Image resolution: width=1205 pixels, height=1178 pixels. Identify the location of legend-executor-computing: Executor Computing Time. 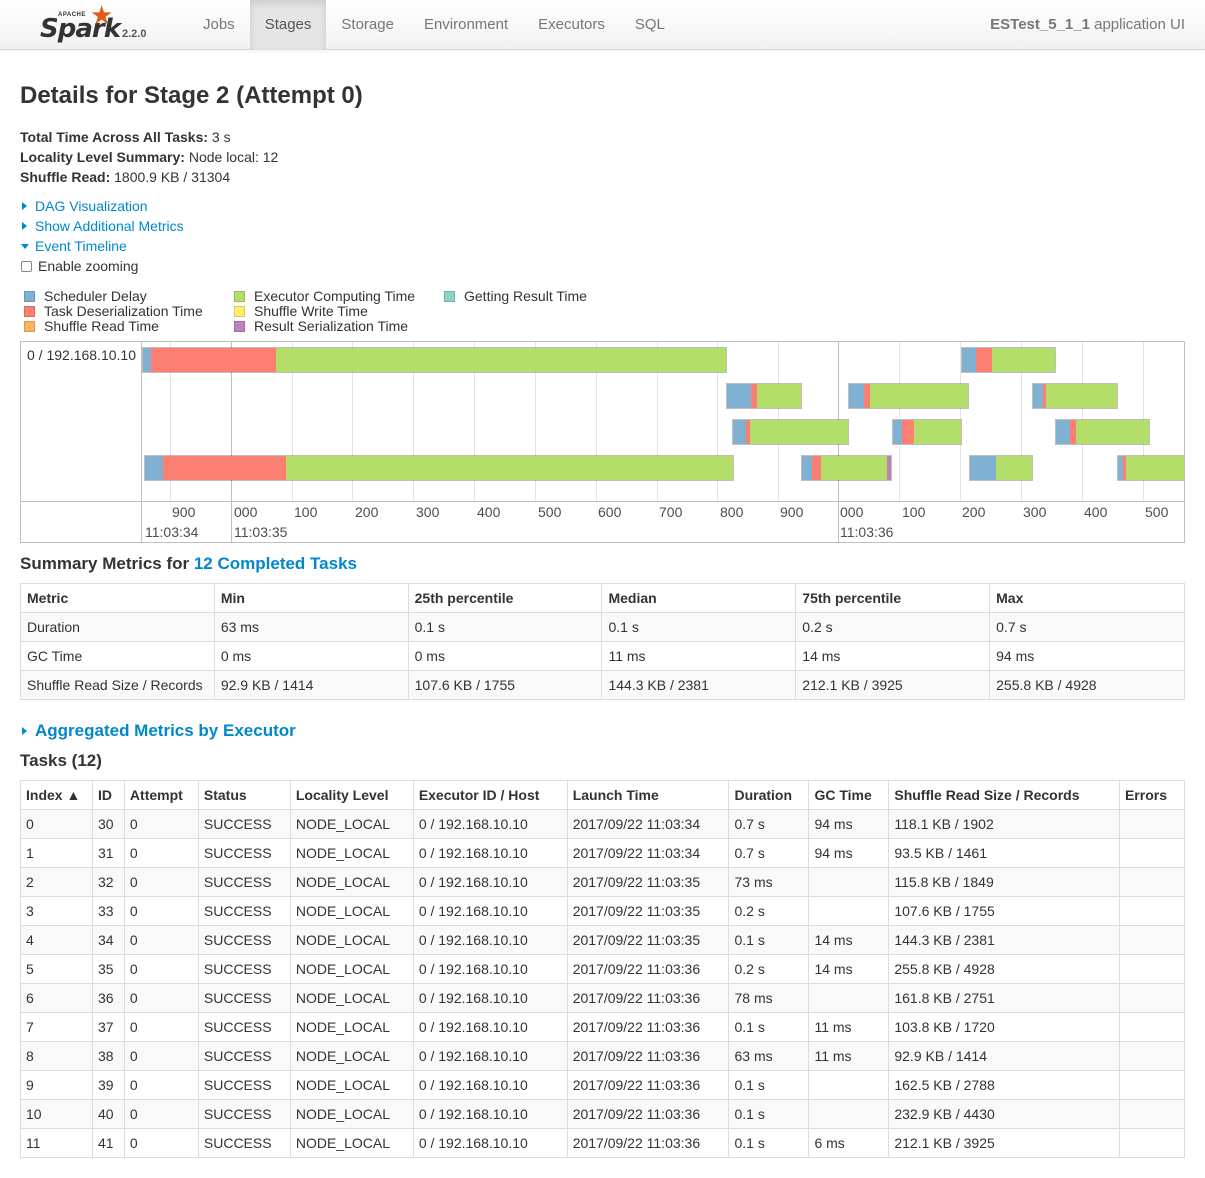
(324, 296).